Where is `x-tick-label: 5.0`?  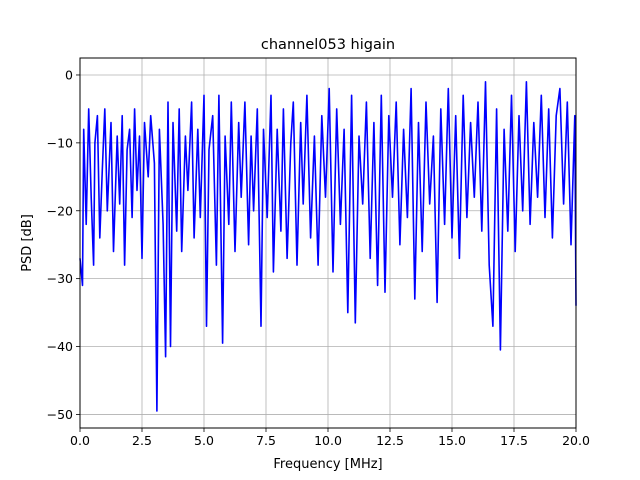
x-tick-label: 5.0 is located at coordinates (204, 440).